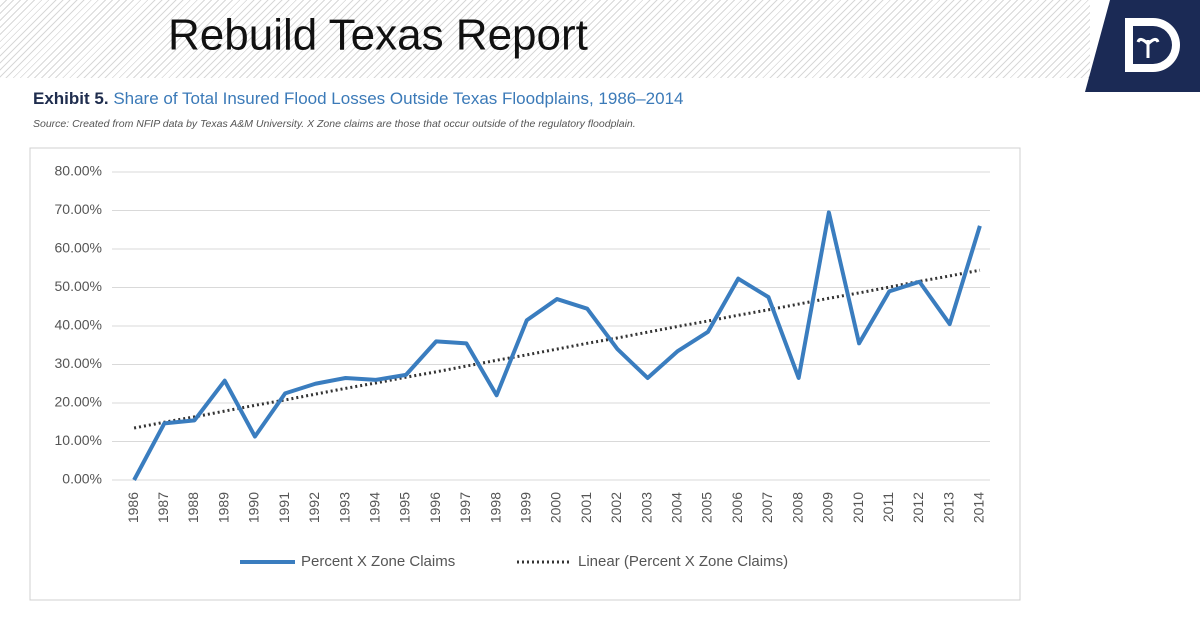 Image resolution: width=1200 pixels, height=619 pixels. Describe the element at coordinates (525, 507) in the screenshot. I see `x-tick-label: 1999` at that location.